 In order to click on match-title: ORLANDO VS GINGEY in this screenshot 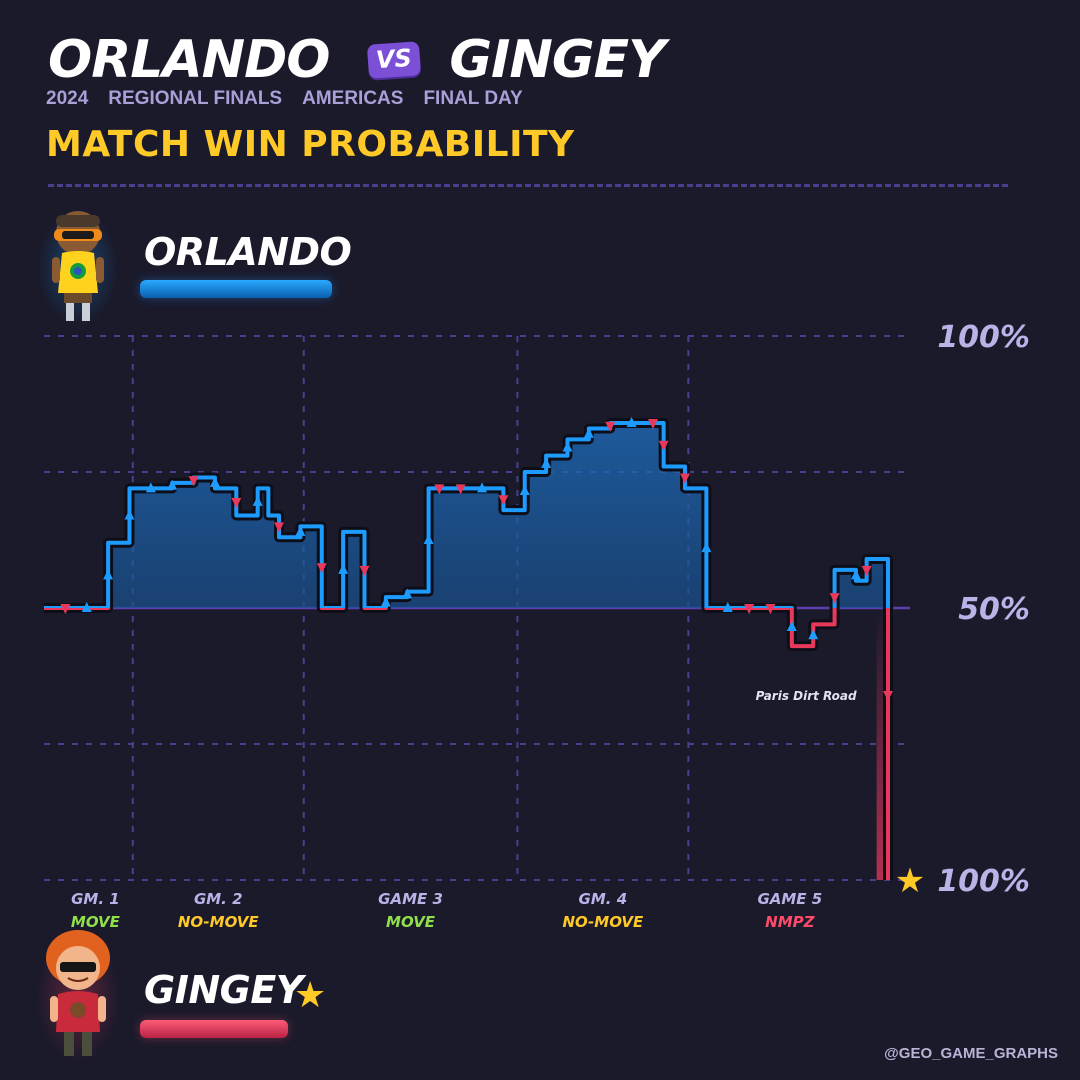, I will do `click(357, 60)`.